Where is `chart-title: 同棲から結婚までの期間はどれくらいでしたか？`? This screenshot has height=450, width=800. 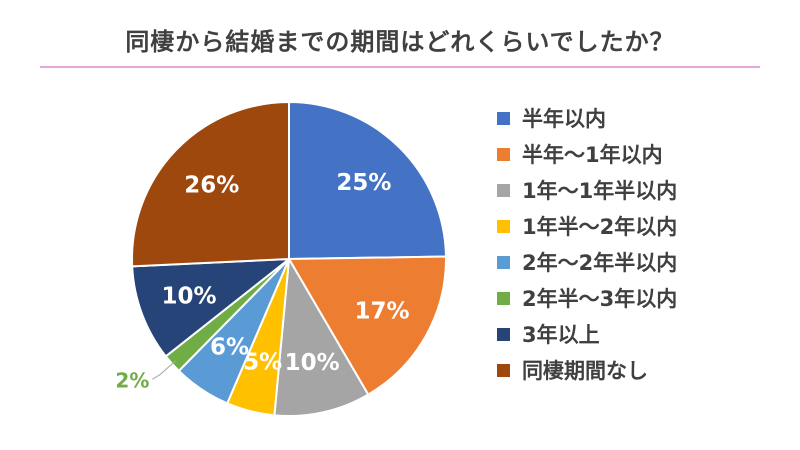 chart-title: 同棲から結婚までの期間はどれくらいでしたか？ is located at coordinates (400, 42).